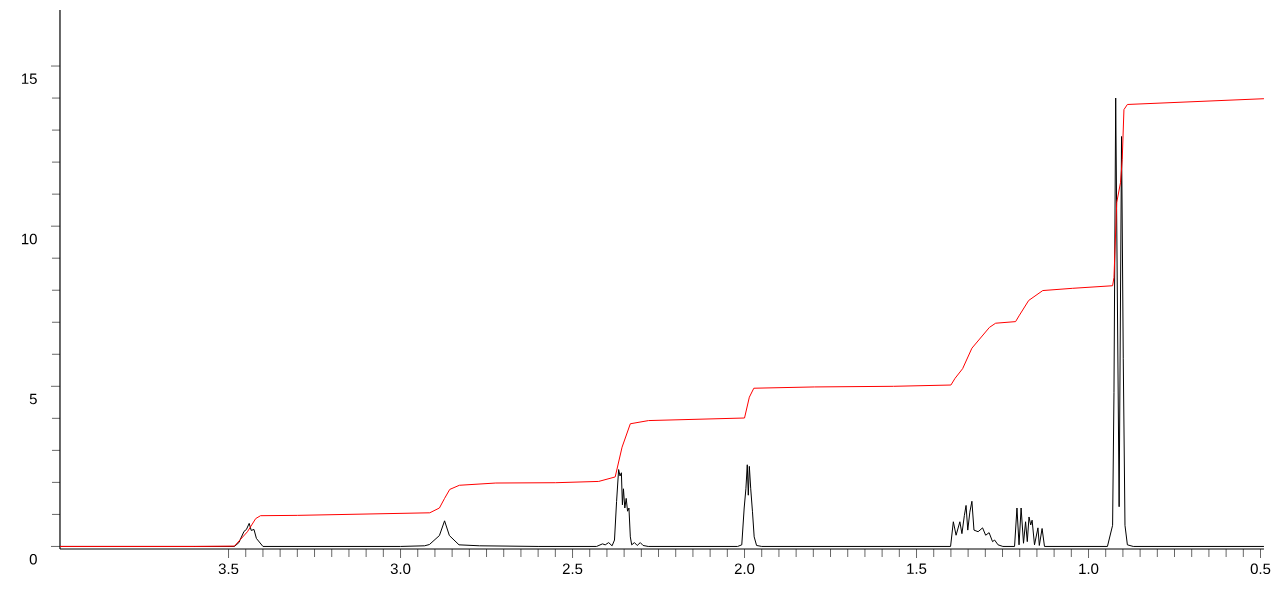 The image size is (1286, 591). I want to click on x-tick-label: 1.0, so click(1089, 569).